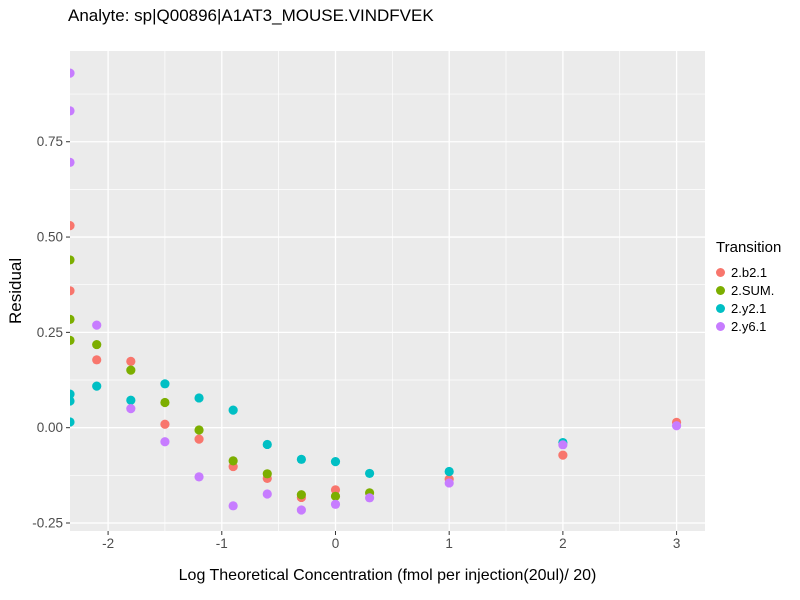 The width and height of the screenshot is (800, 600). Describe the element at coordinates (563, 543) in the screenshot. I see `x-tick-label: 2` at that location.